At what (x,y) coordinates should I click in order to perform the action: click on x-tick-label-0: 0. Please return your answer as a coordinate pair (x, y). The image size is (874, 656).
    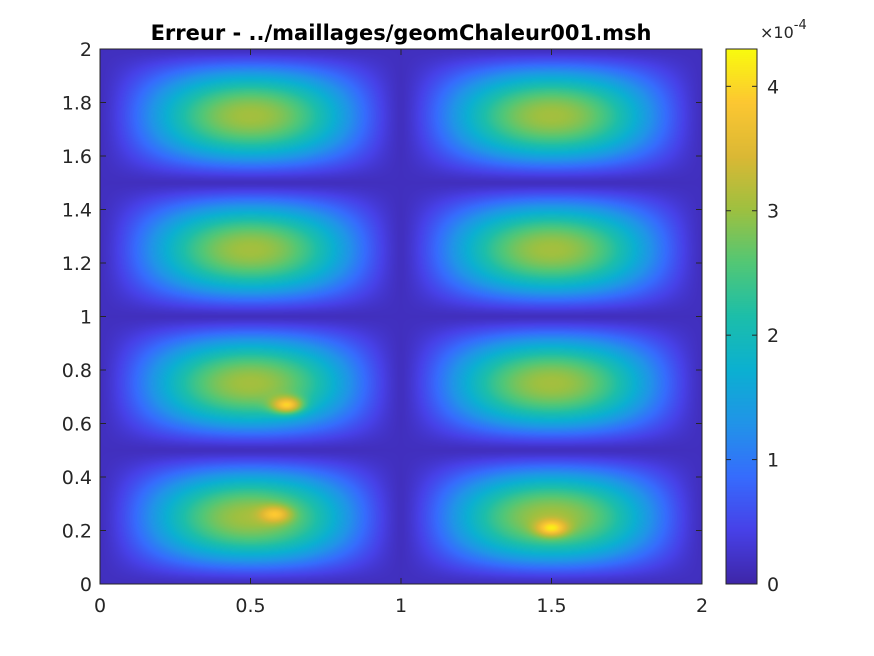
    Looking at the image, I should click on (100, 606).